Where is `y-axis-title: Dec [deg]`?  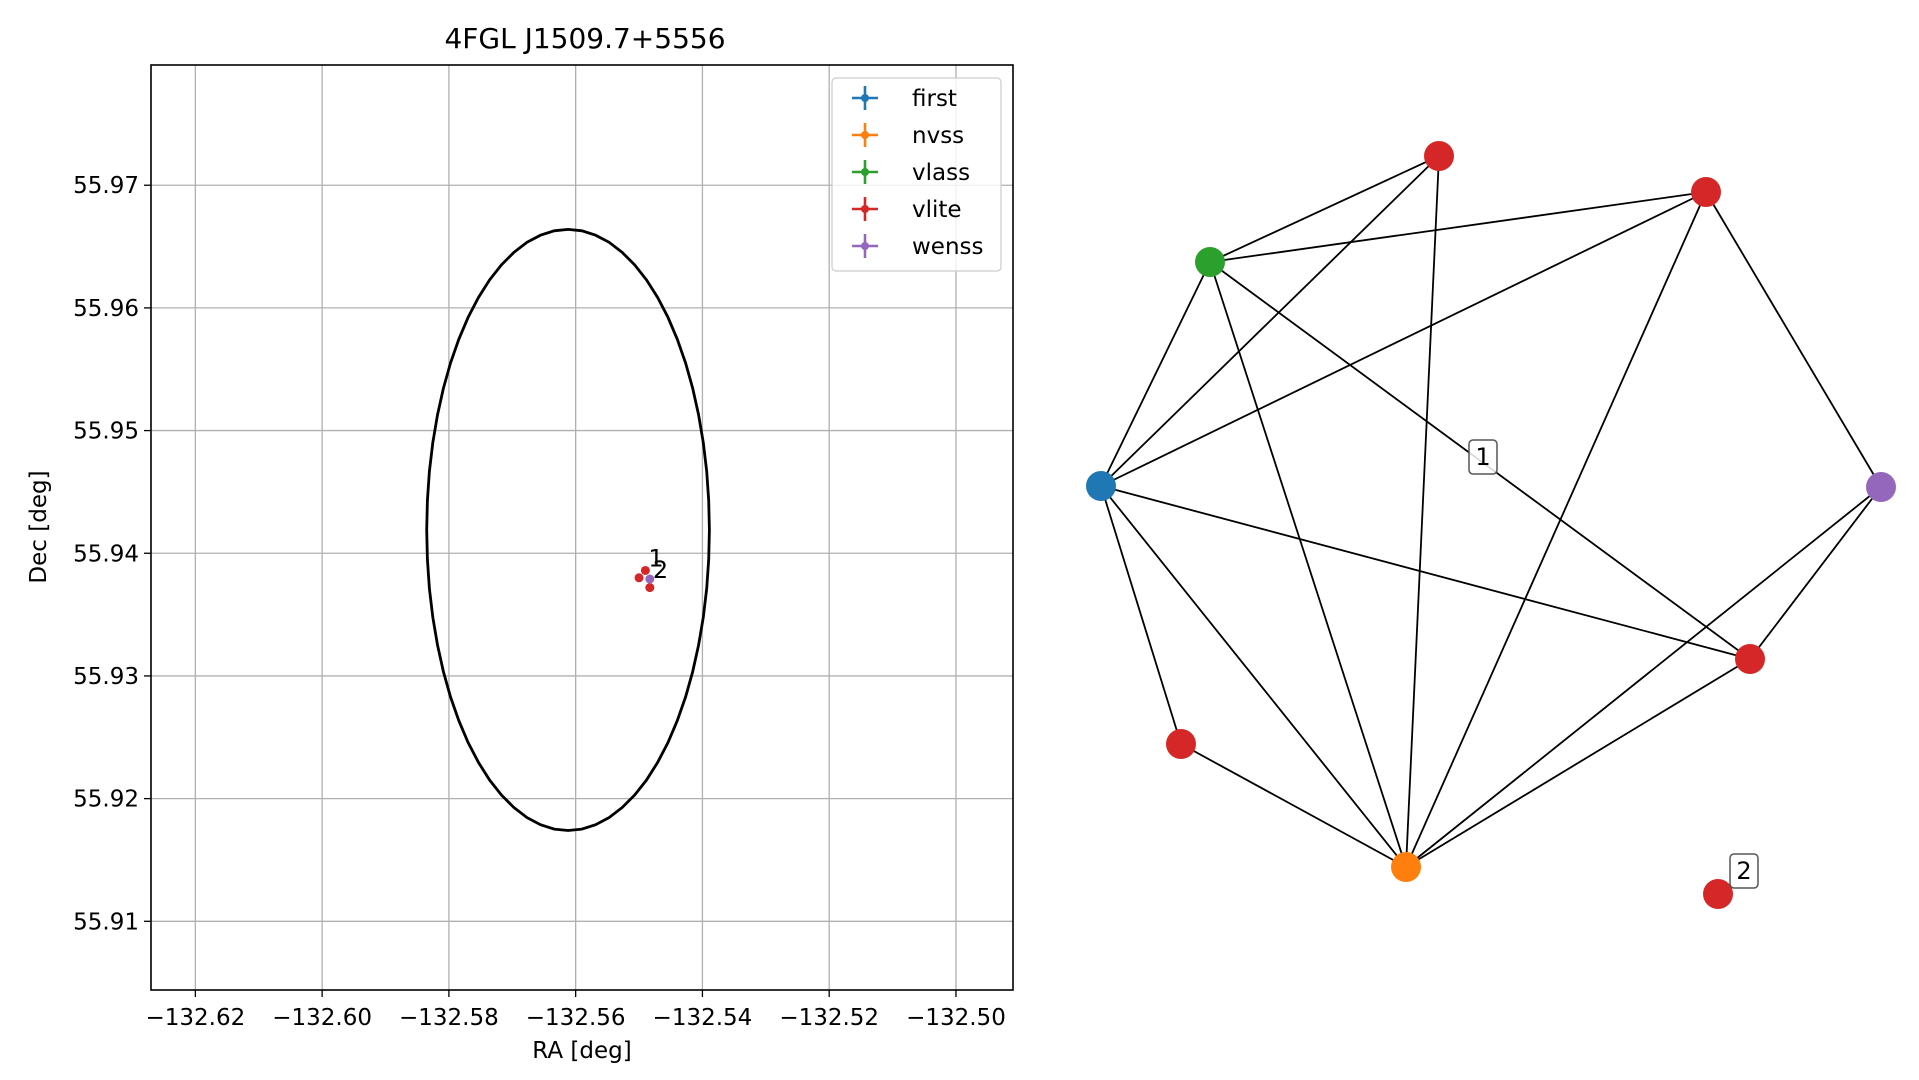 y-axis-title: Dec [deg] is located at coordinates (39, 526).